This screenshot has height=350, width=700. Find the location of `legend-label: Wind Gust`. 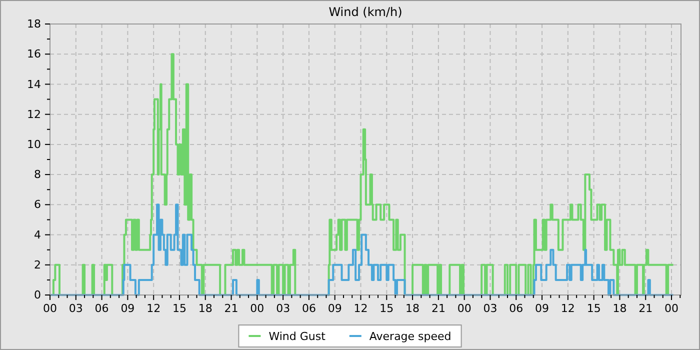

legend-label: Wind Gust is located at coordinates (297, 336).